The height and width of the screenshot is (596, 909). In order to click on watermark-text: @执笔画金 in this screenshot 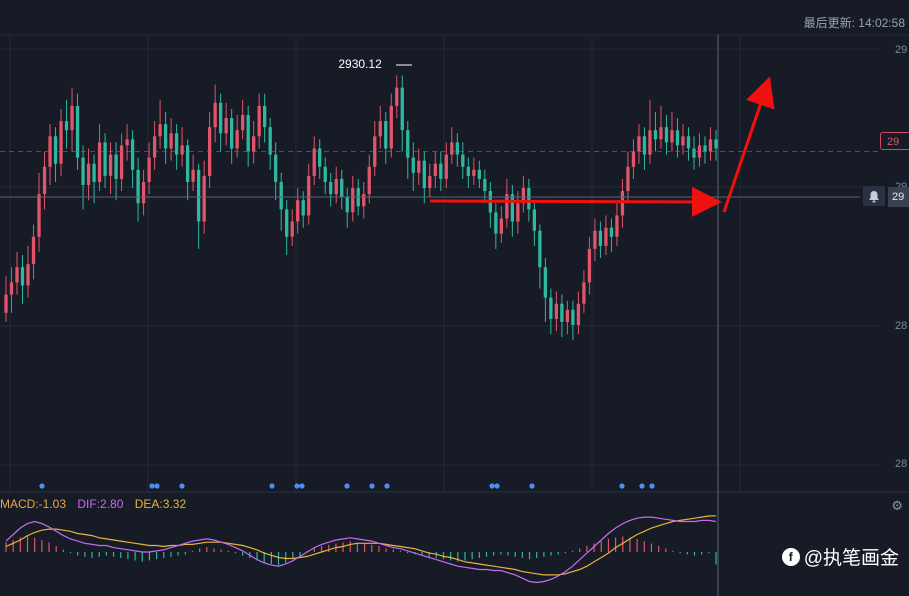, I will do `click(851, 558)`.